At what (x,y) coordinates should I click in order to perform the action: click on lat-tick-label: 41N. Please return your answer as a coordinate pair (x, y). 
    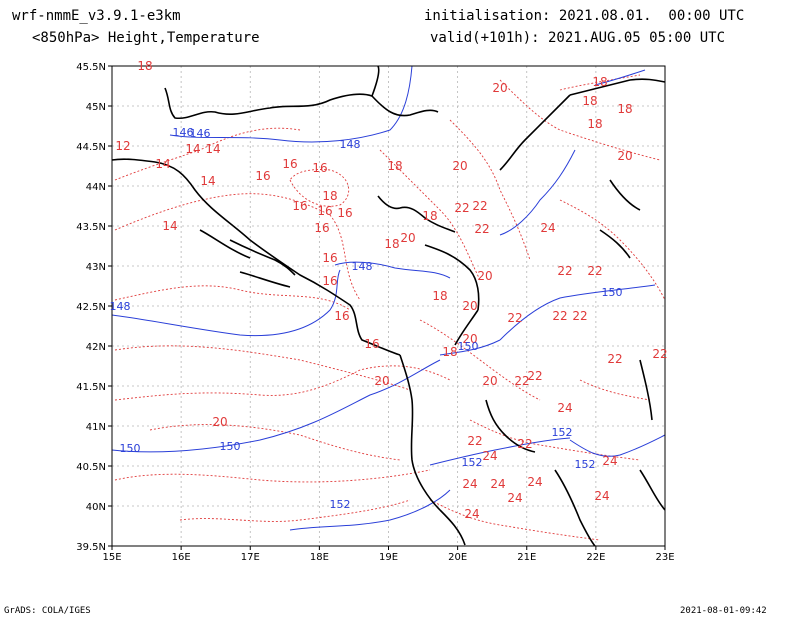
    Looking at the image, I should click on (96, 427).